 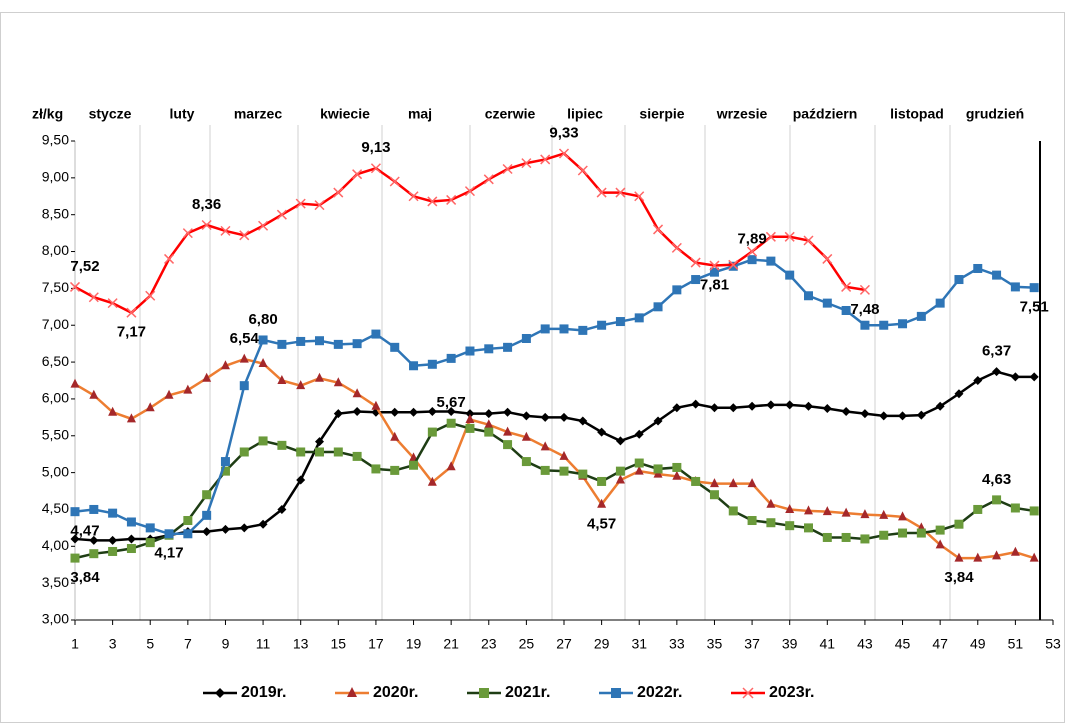 What do you see at coordinates (917, 114) in the screenshot?
I see `month-label: listopad` at bounding box center [917, 114].